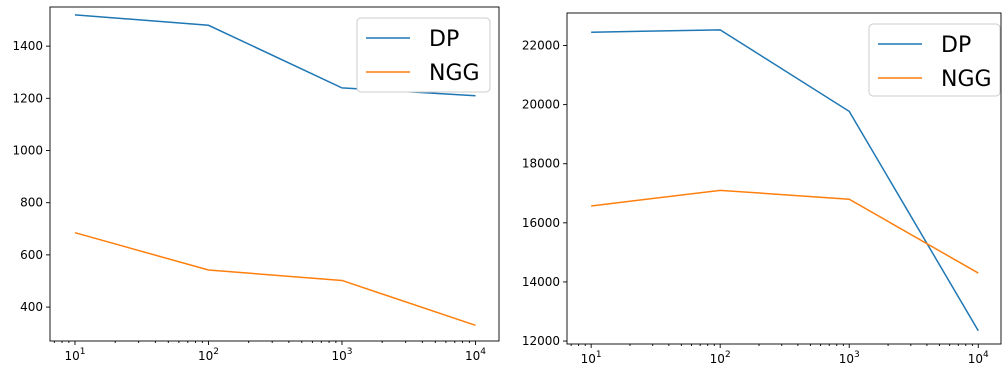 This screenshot has height=367, width=1006. I want to click on y-tick-label: 1400, so click(27, 46).